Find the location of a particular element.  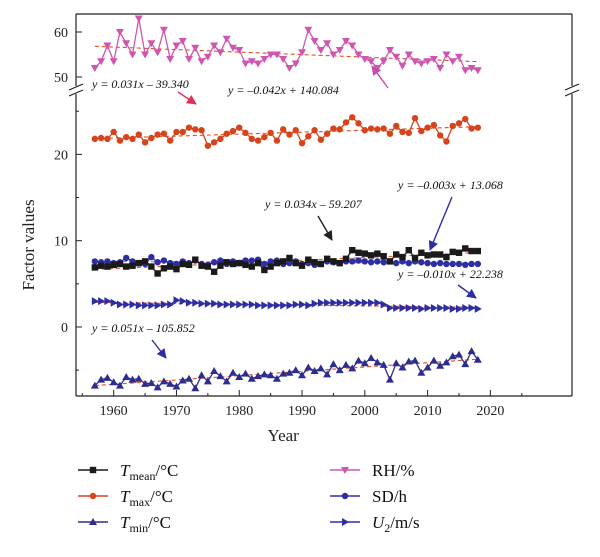

x-tick-label: 2020 is located at coordinates (490, 411).